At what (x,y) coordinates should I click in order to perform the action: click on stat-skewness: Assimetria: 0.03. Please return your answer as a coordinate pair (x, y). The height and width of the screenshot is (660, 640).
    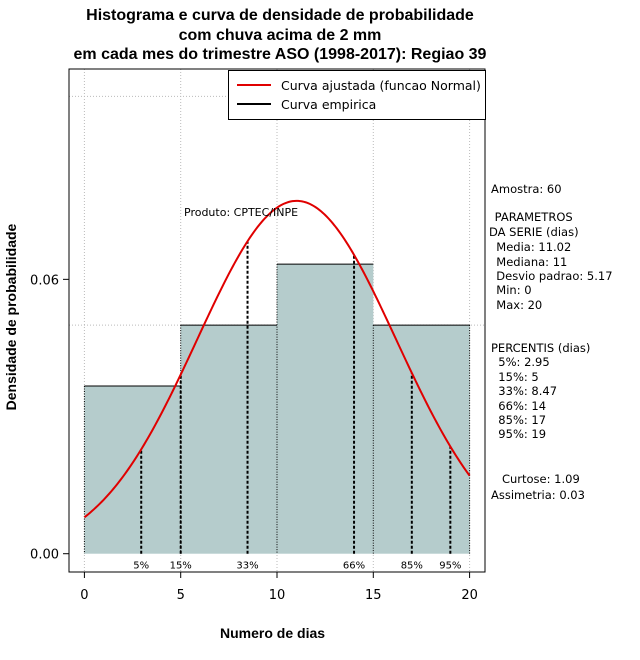
    Looking at the image, I should click on (538, 495).